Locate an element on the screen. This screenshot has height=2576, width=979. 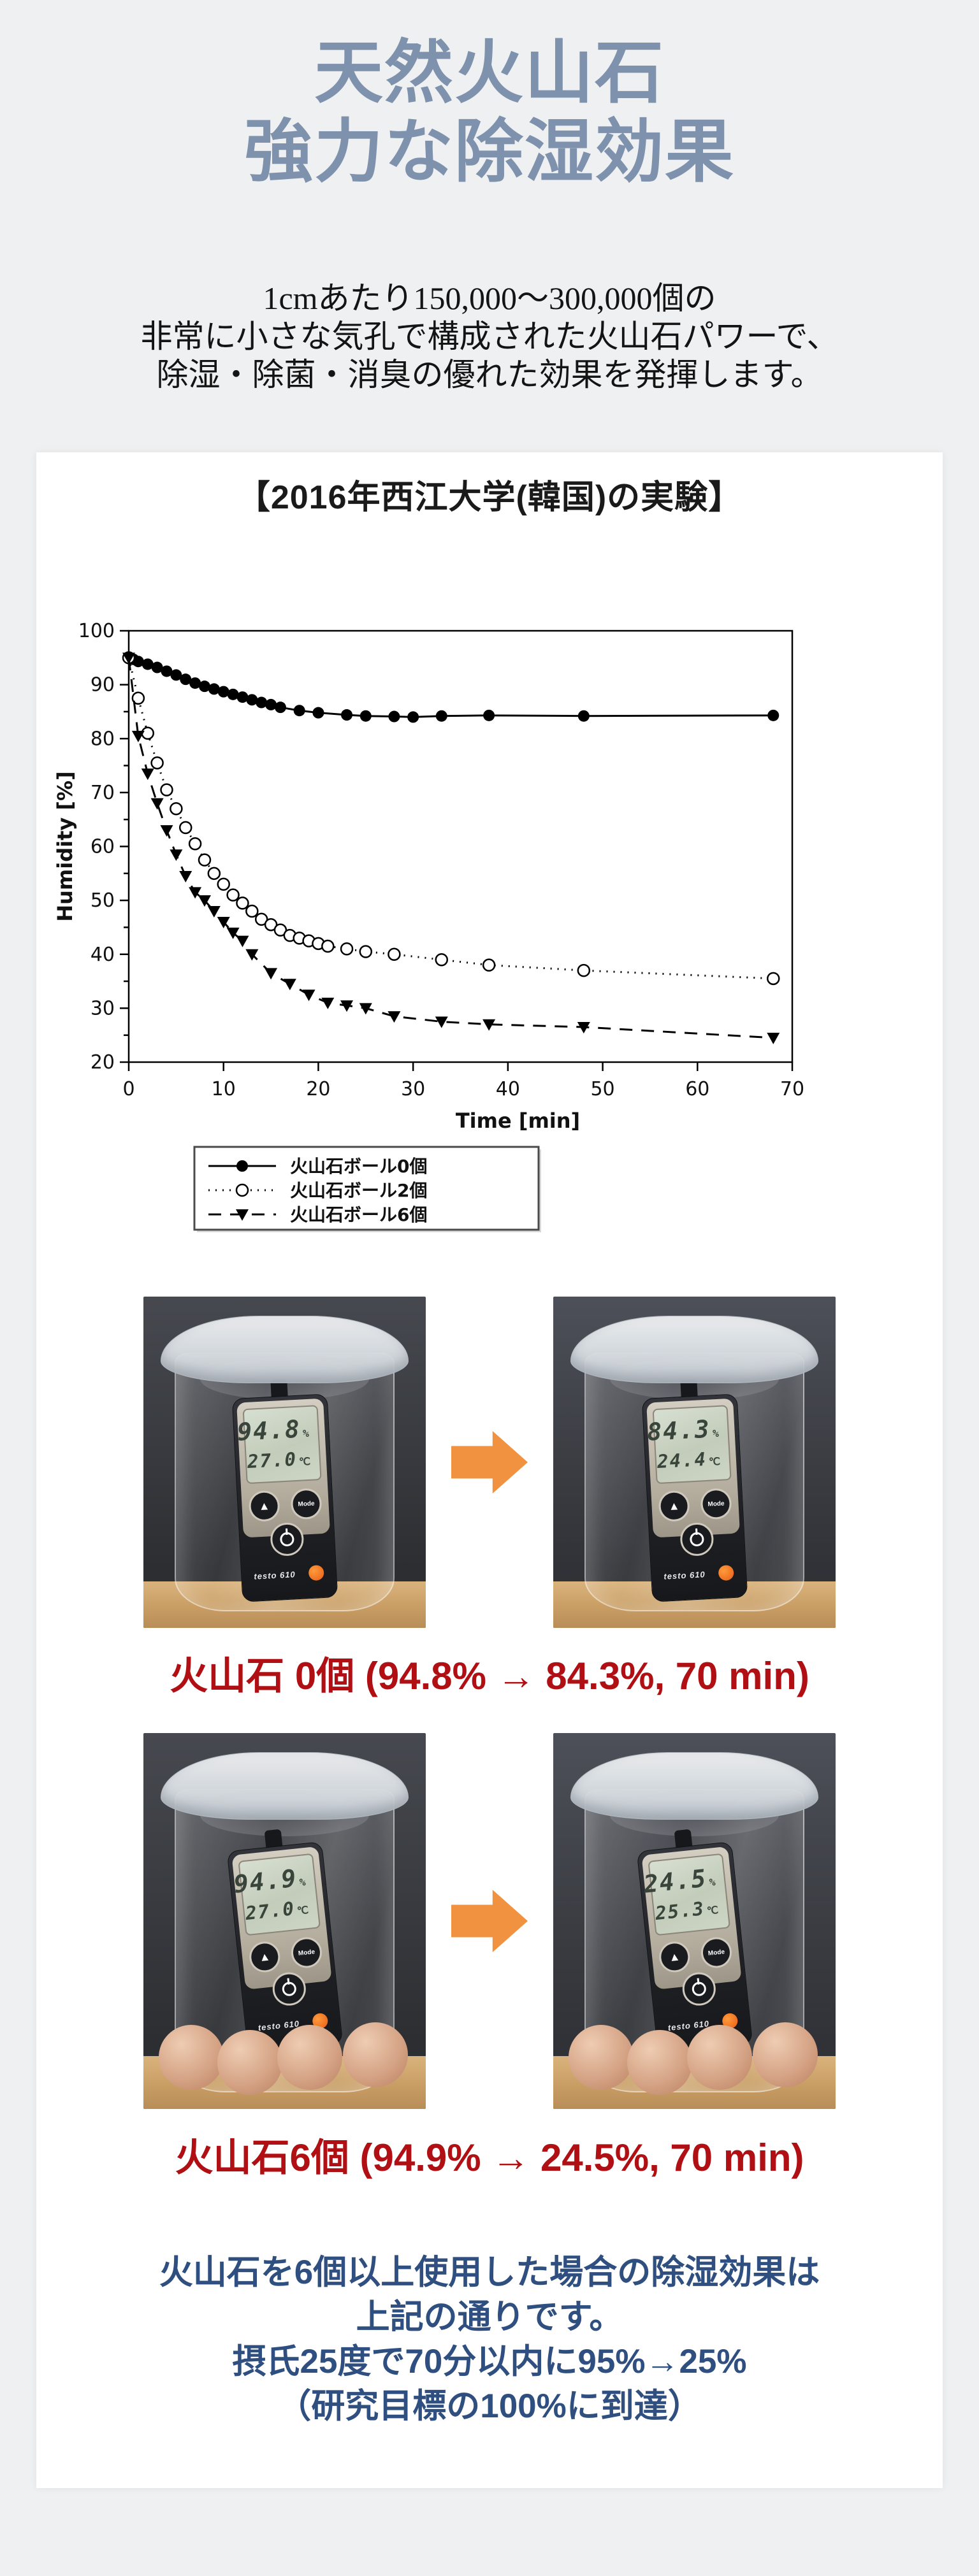
meter-face: 94.8% 27.0 ℃ ▲ Mode is located at coordinates (283, 1477).